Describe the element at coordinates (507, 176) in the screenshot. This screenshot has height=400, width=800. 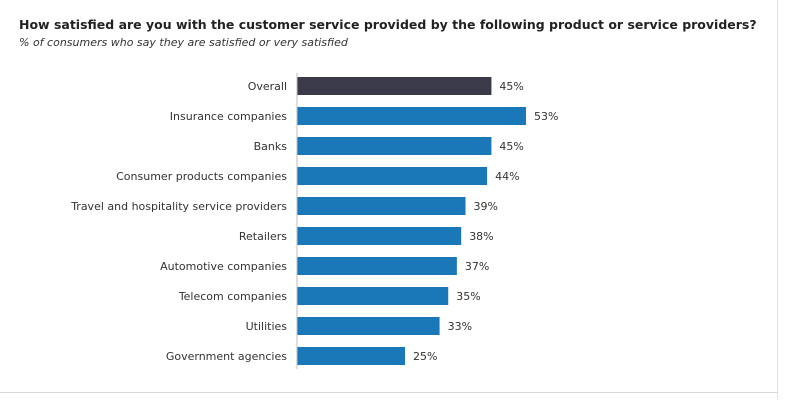
I see `value-label-consumer-products-companies: 44%` at that location.